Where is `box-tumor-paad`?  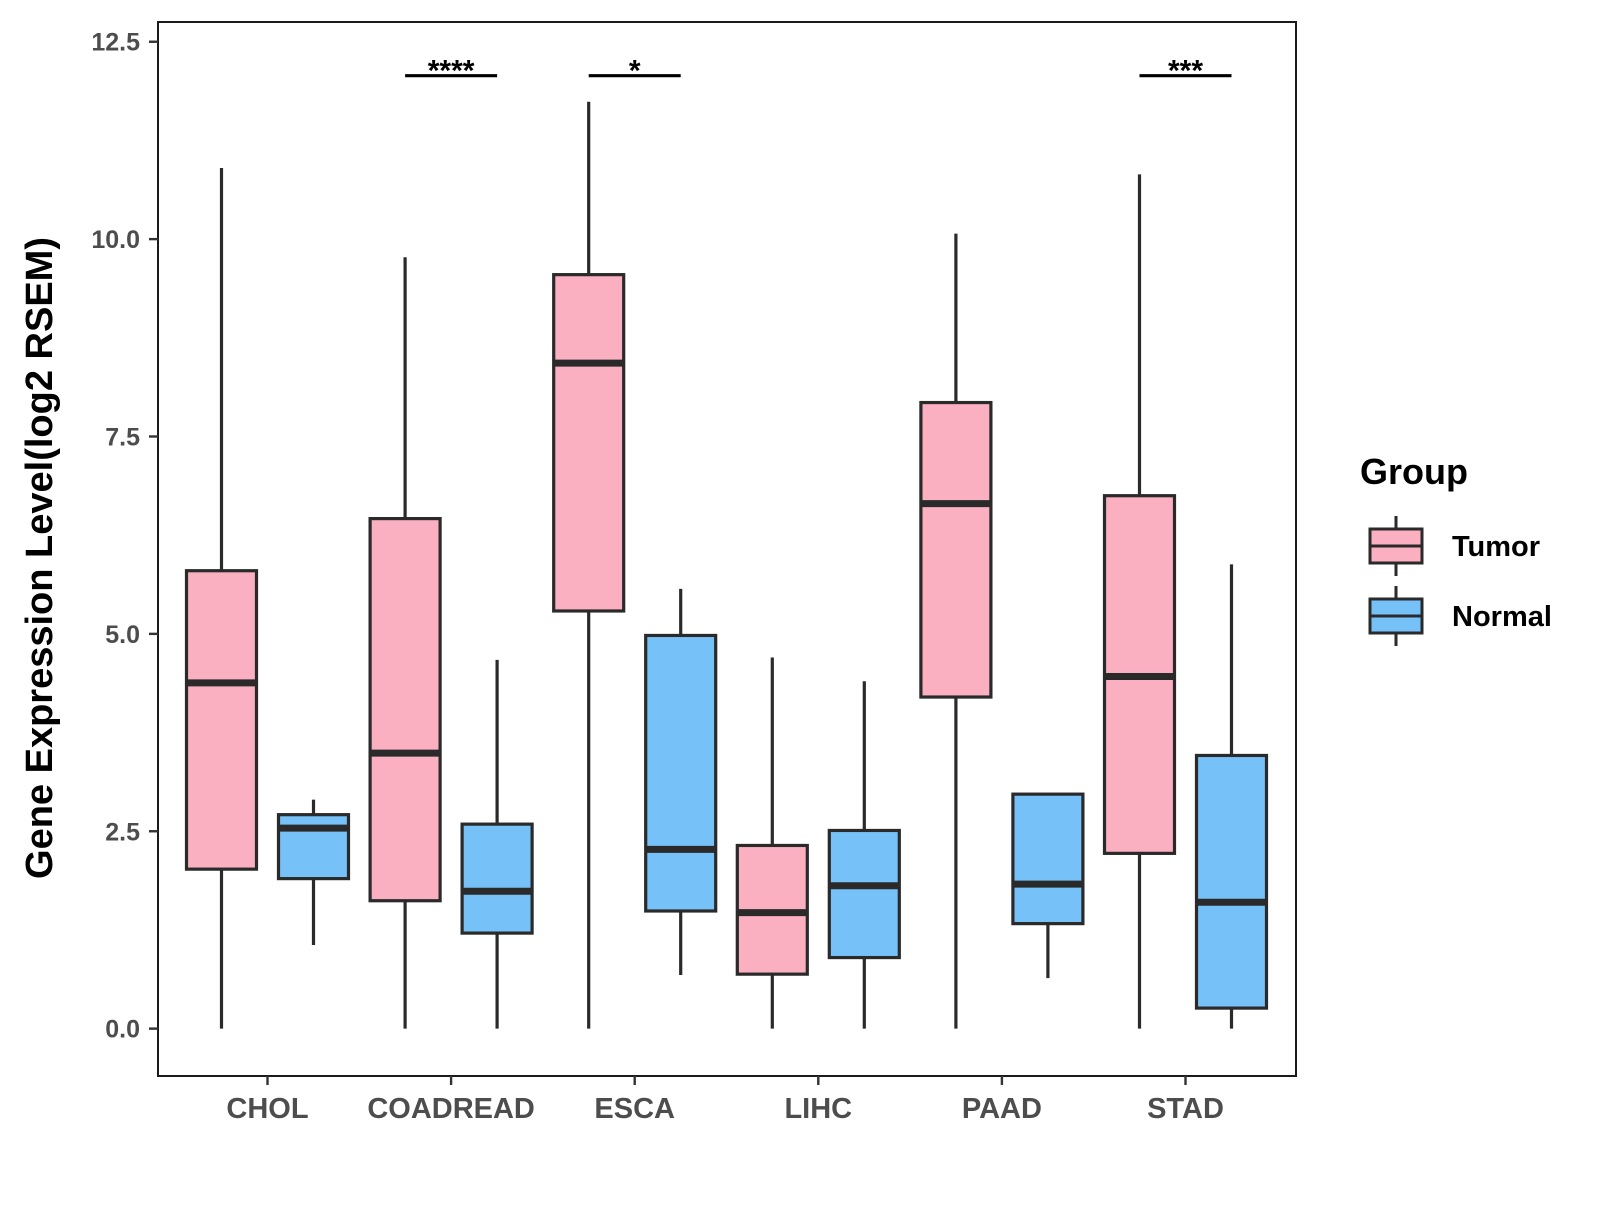 box-tumor-paad is located at coordinates (956, 631).